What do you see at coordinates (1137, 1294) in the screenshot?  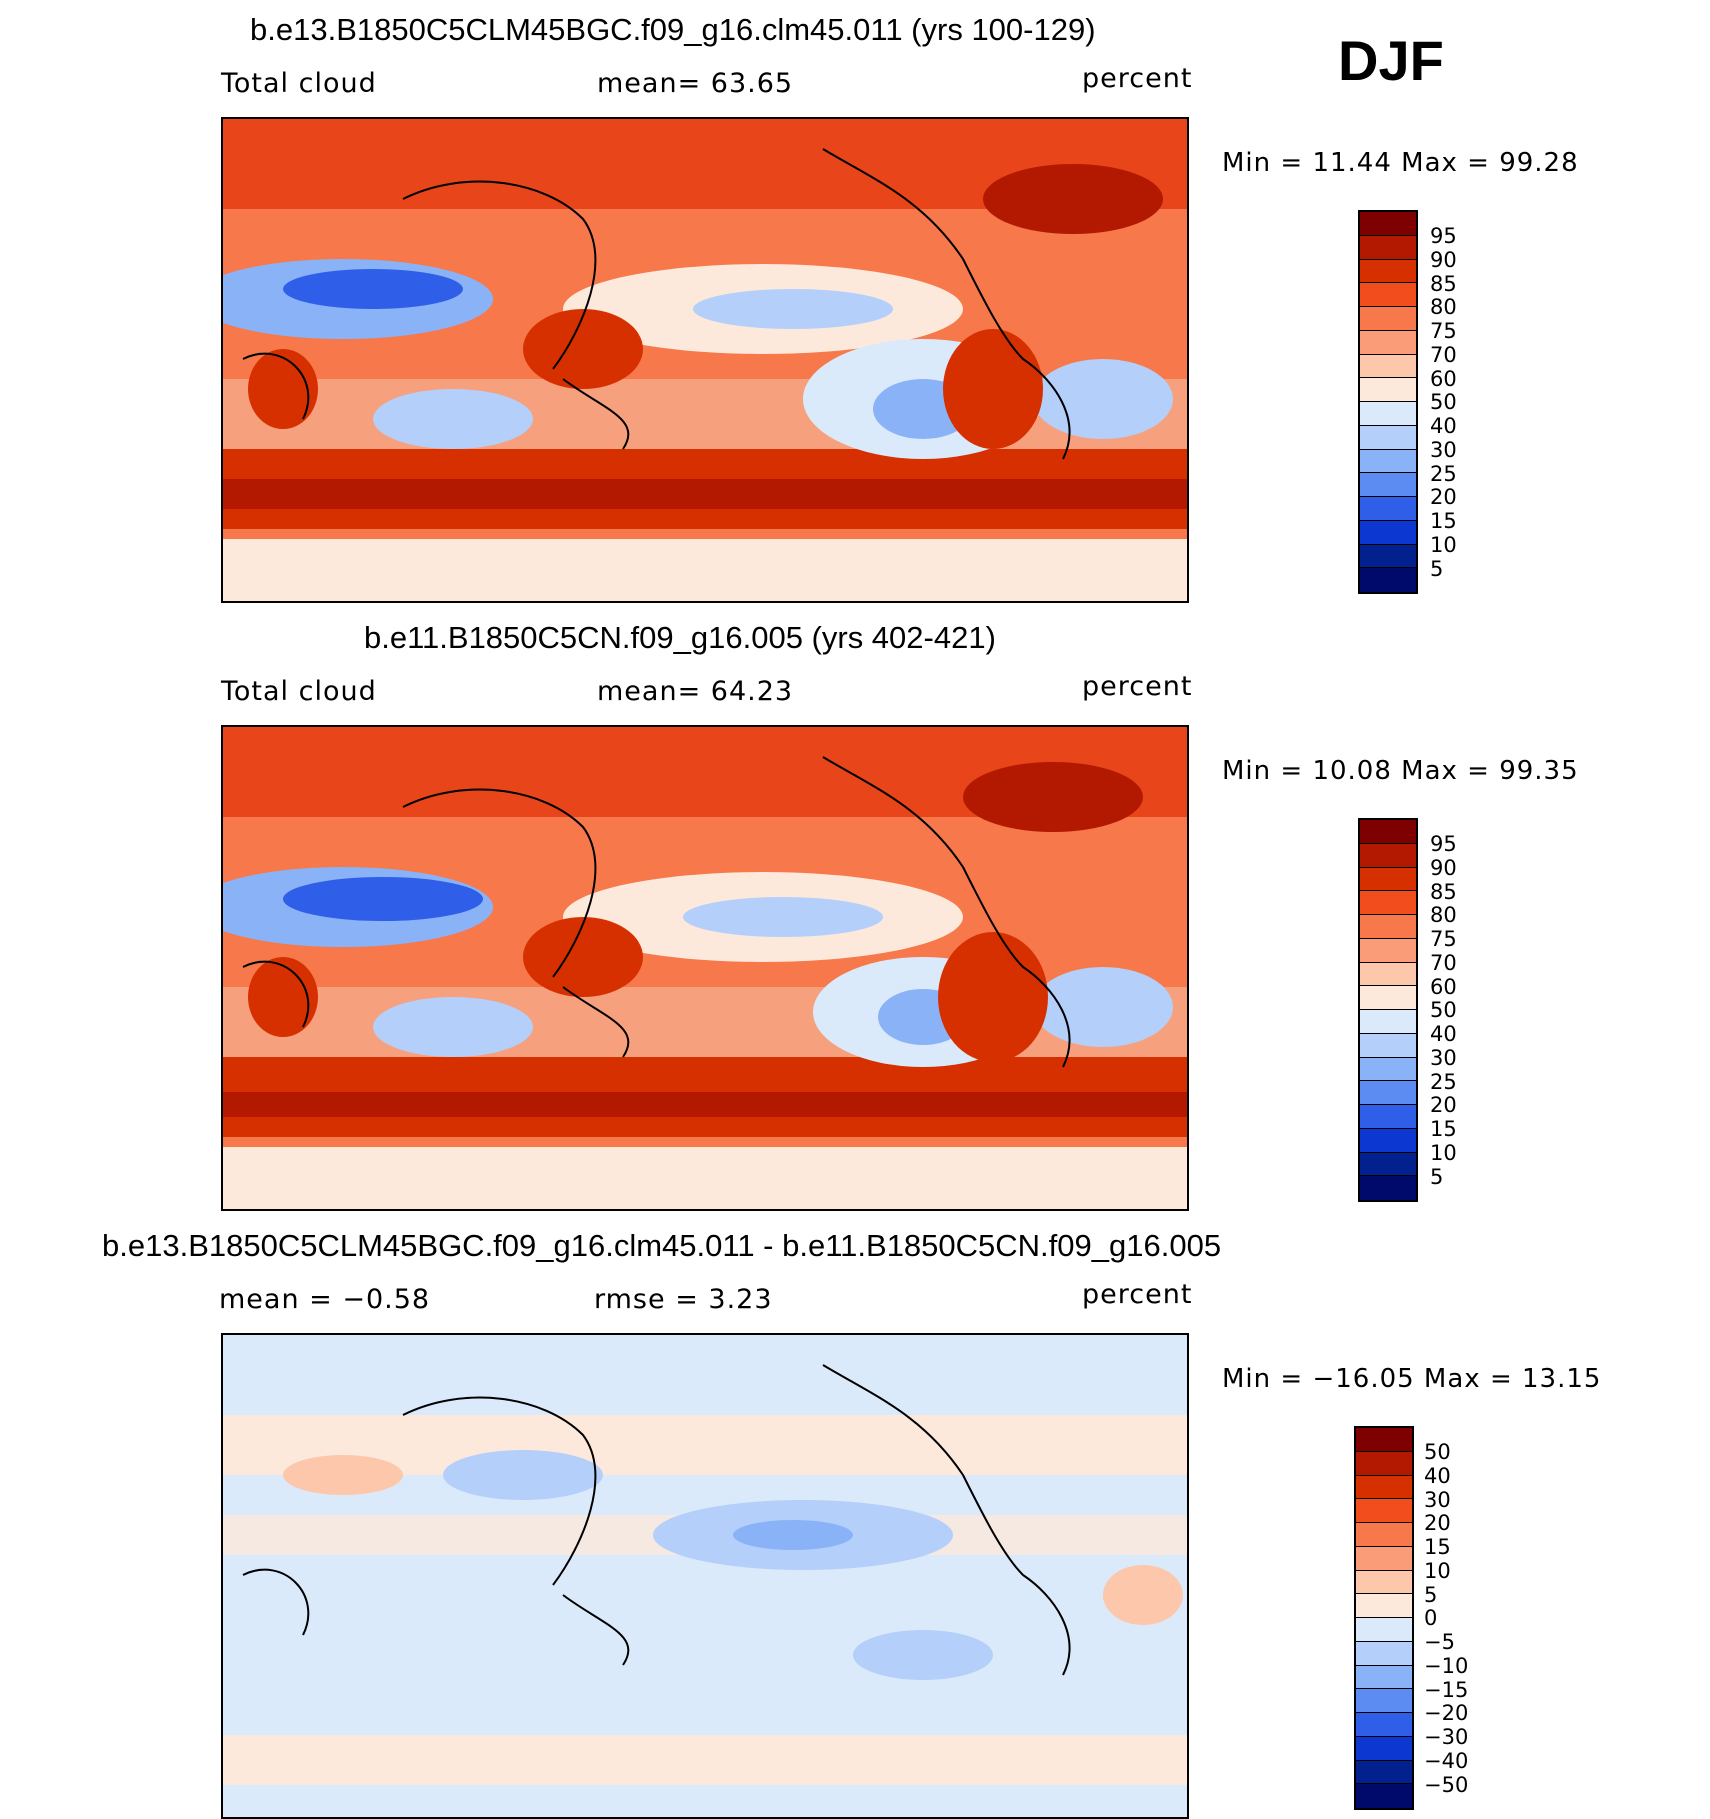 I see `panel-3-units: percent` at bounding box center [1137, 1294].